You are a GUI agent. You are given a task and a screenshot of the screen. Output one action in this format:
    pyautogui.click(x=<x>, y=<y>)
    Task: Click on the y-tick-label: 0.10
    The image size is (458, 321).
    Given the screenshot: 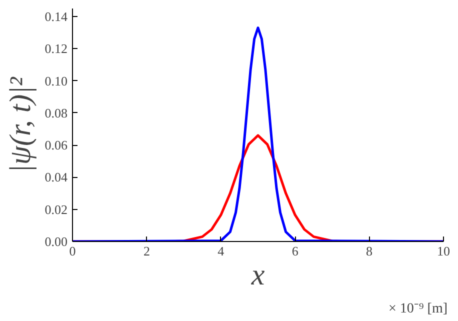 What is the action you would take?
    pyautogui.click(x=56, y=80)
    